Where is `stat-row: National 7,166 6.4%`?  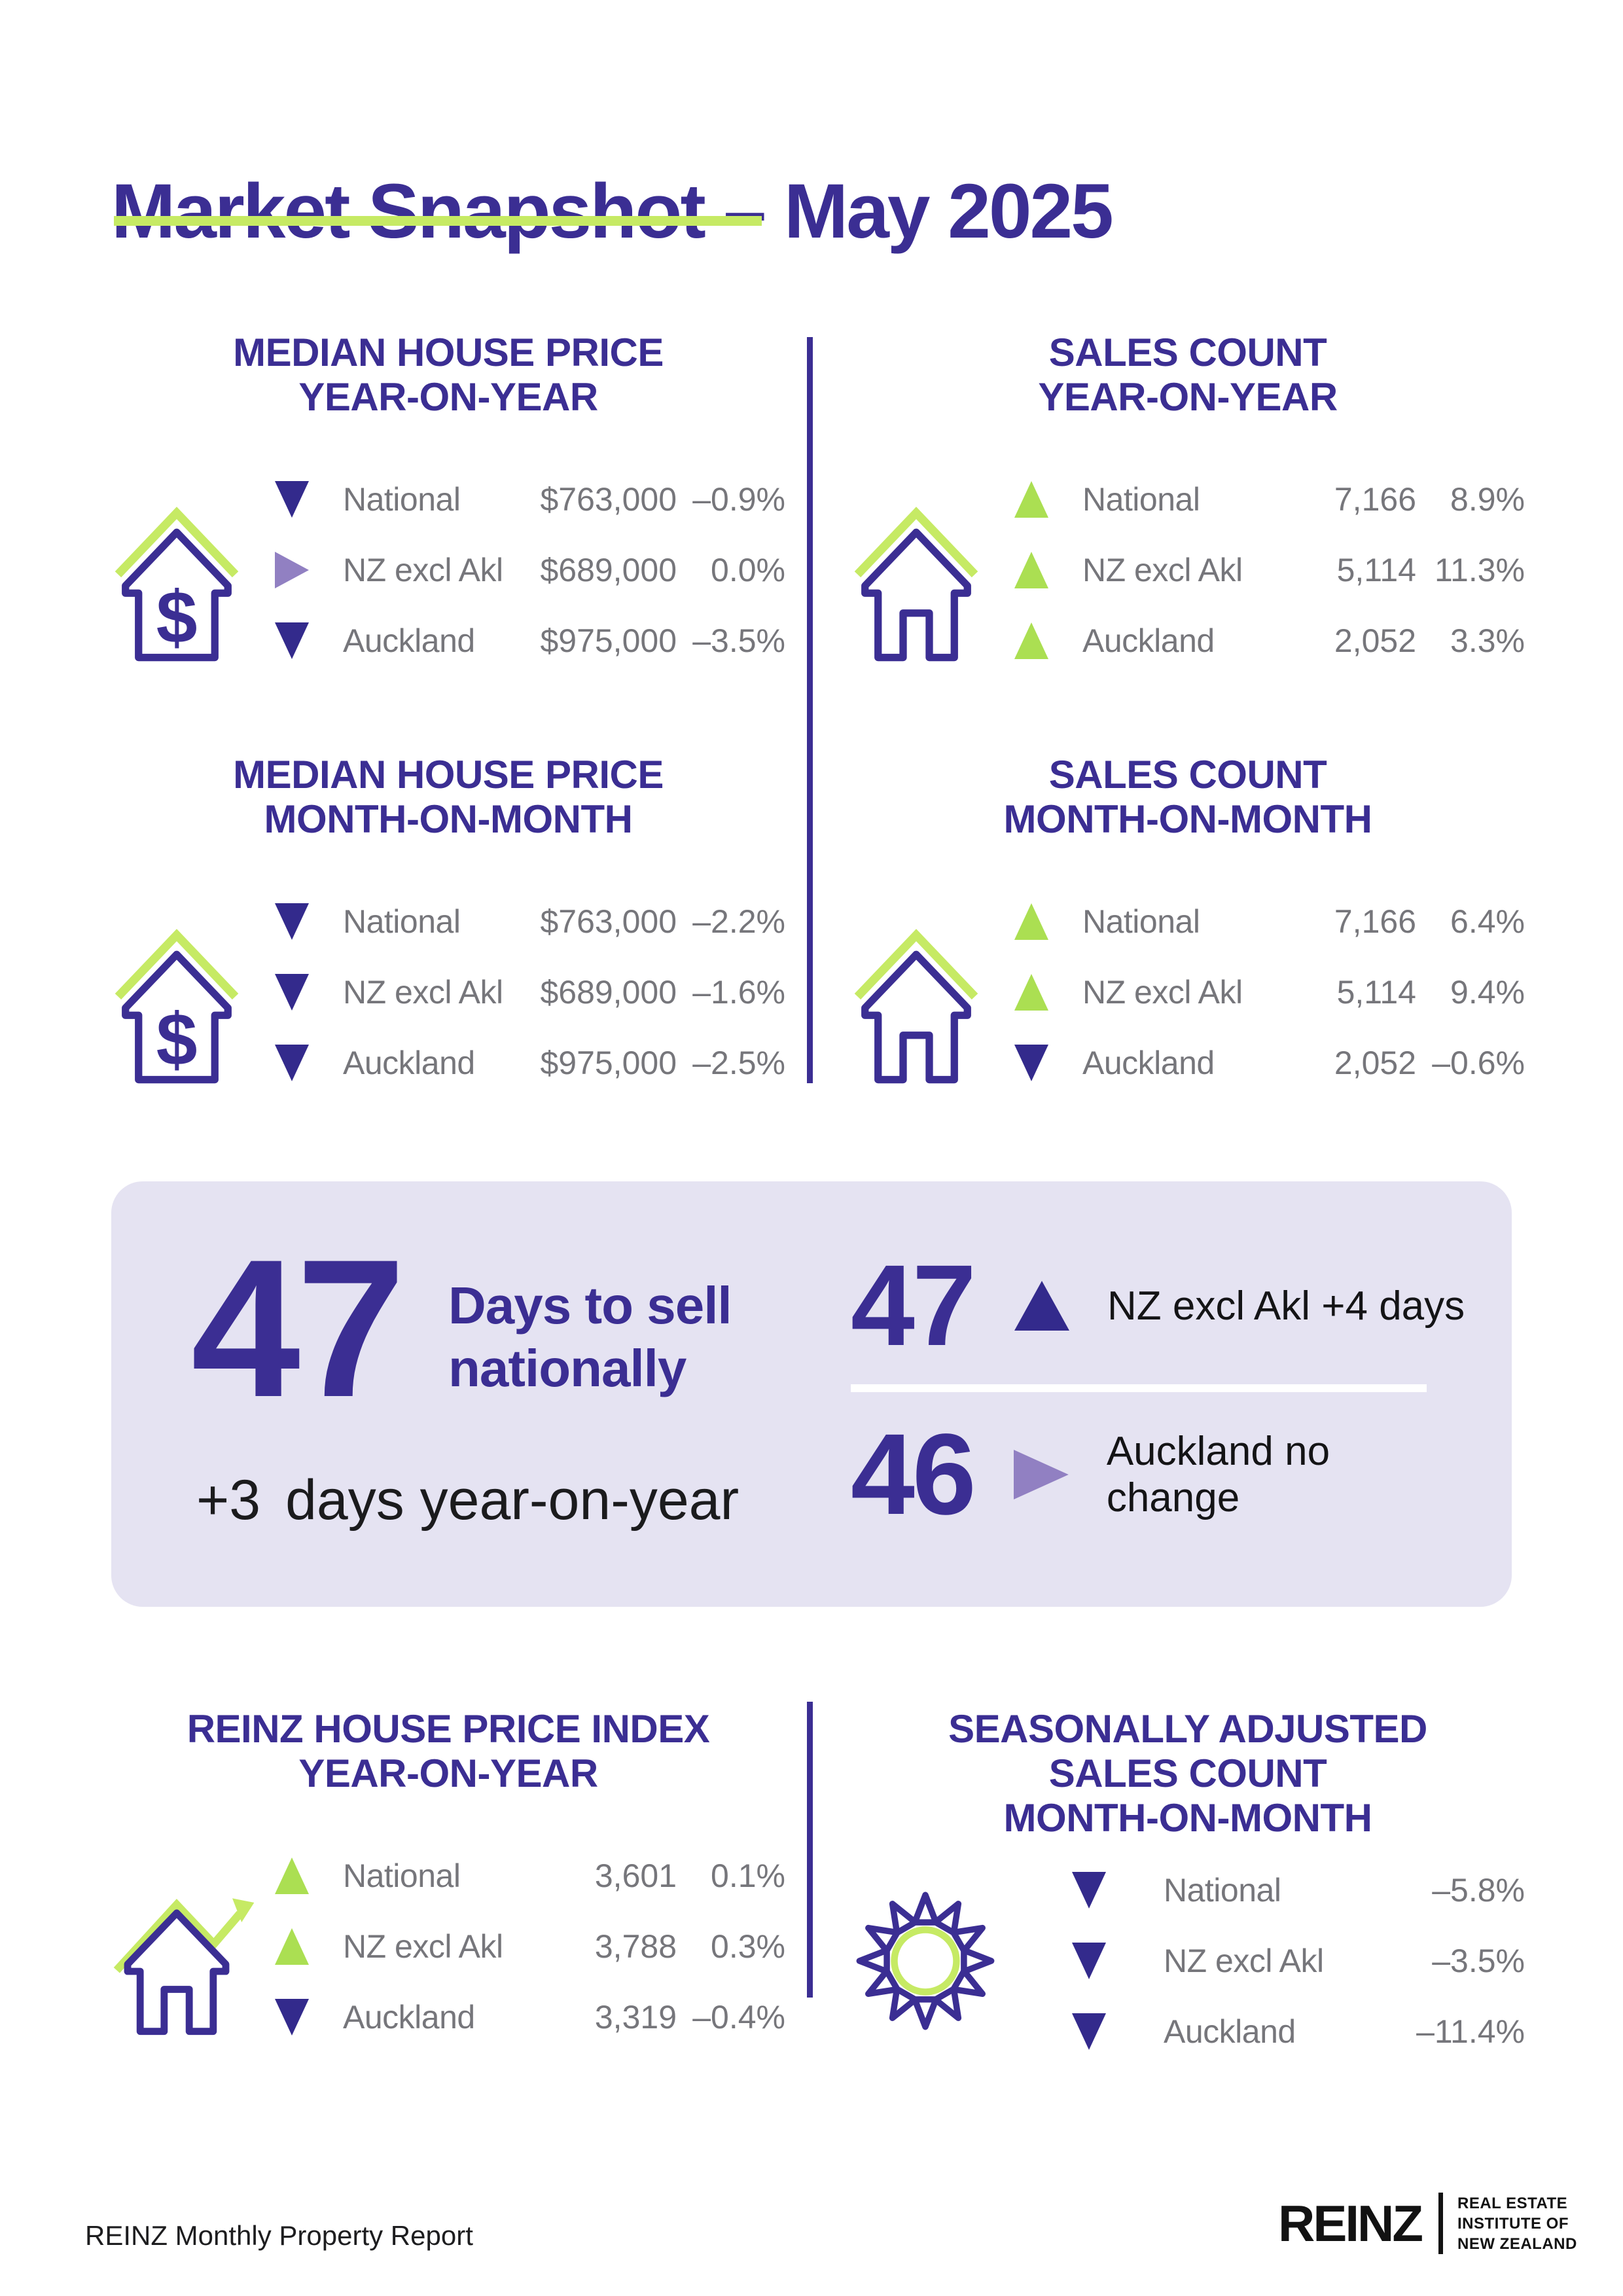
stat-row: National 7,166 6.4% is located at coordinates (1269, 921).